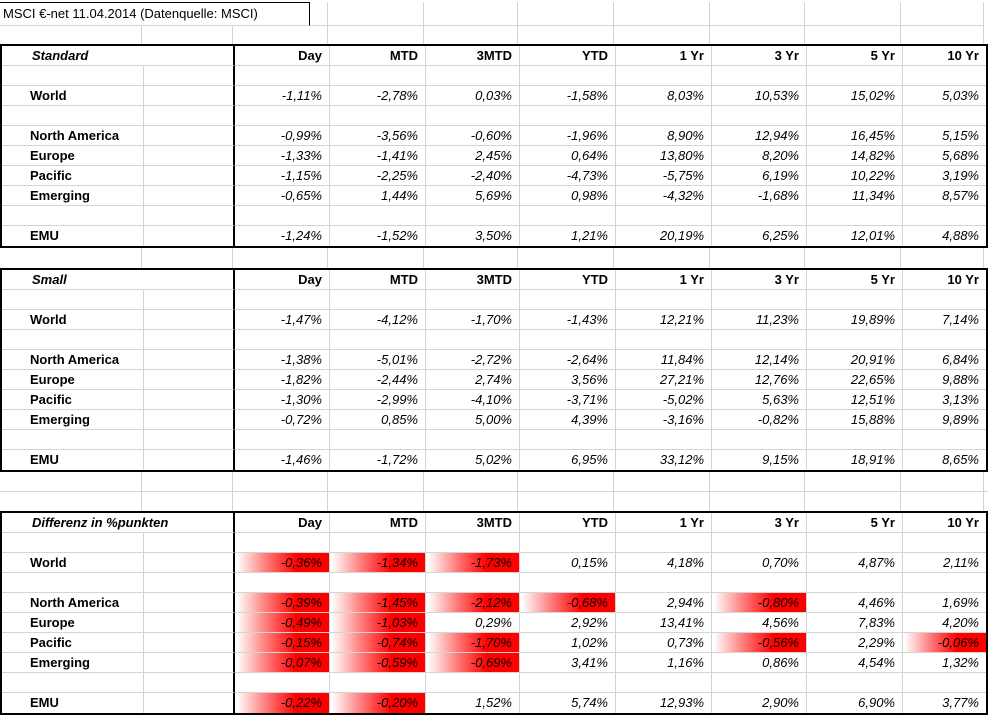 Image resolution: width=989 pixels, height=715 pixels. What do you see at coordinates (855, 380) in the screenshot?
I see `value-cell: 22,65%` at bounding box center [855, 380].